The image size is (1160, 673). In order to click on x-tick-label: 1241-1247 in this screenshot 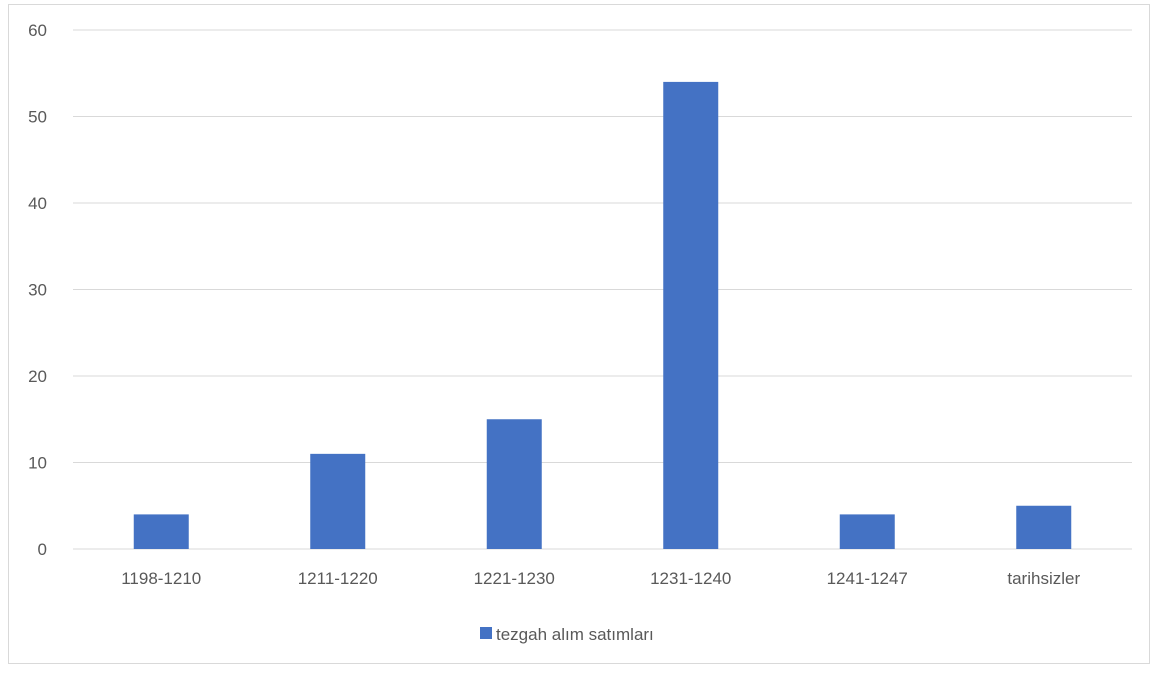, I will do `click(867, 578)`.